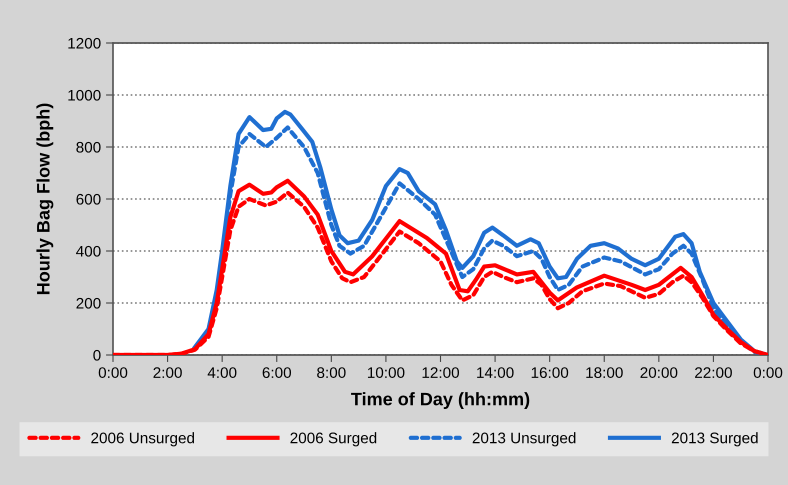 The height and width of the screenshot is (485, 788). I want to click on x-tick-label: 4:00, so click(222, 372).